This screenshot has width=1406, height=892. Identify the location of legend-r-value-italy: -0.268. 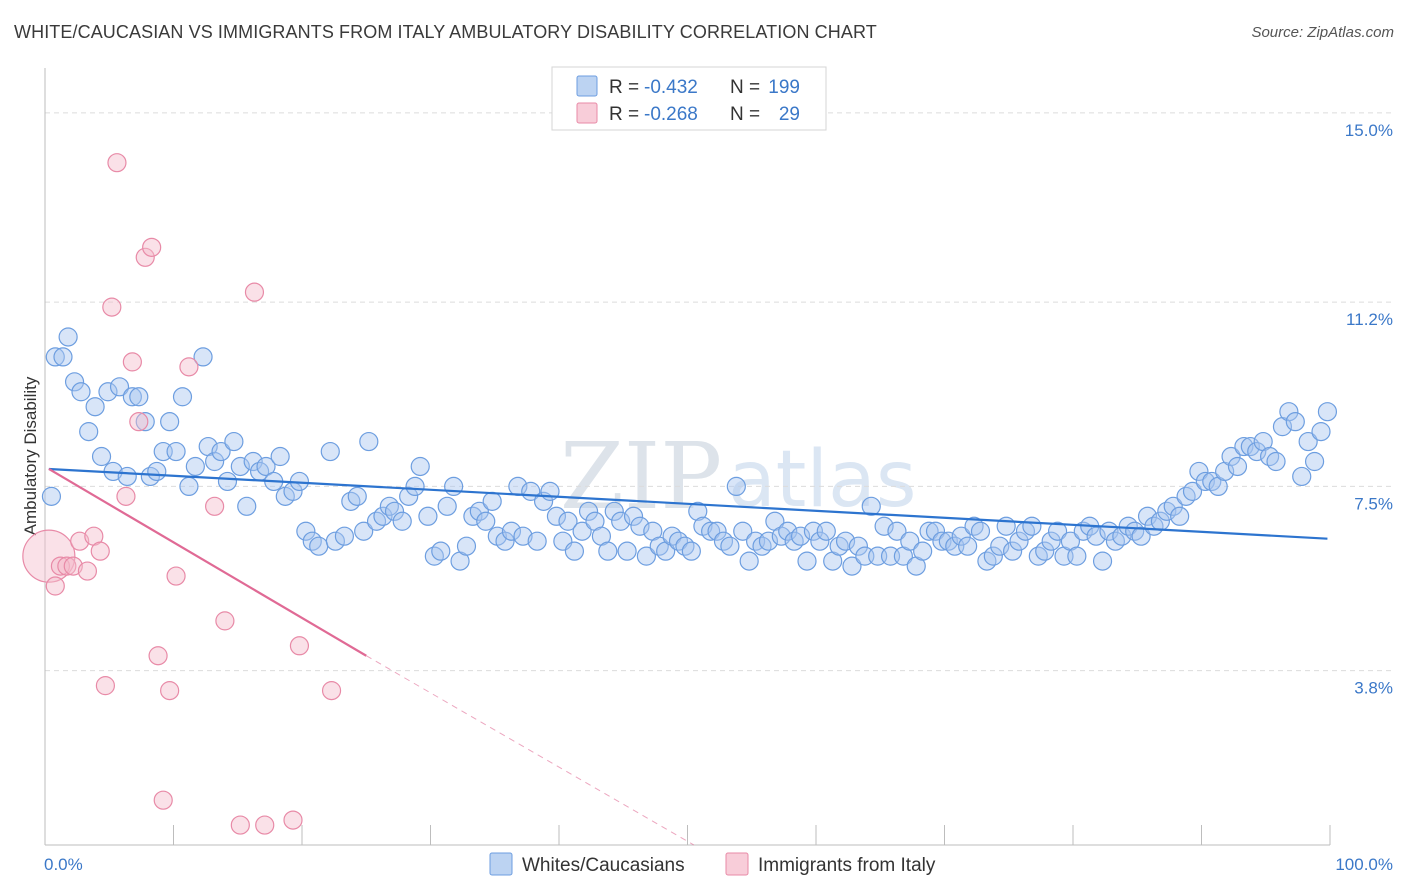
(671, 114).